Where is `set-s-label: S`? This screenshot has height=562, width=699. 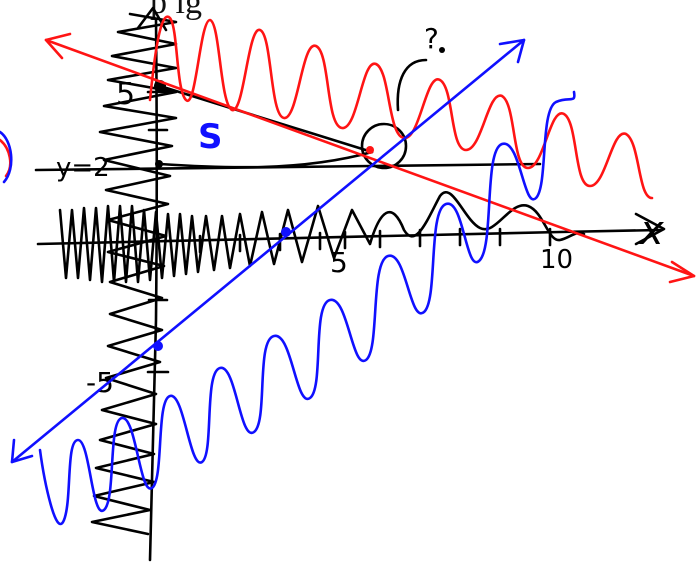
set-s-label: S is located at coordinates (210, 137).